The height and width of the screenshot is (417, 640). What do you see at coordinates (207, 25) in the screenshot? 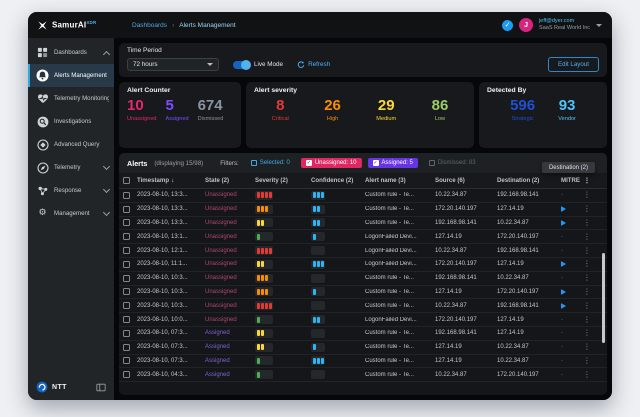
I see `breadcrumb-alerts-management: Alerts Management` at bounding box center [207, 25].